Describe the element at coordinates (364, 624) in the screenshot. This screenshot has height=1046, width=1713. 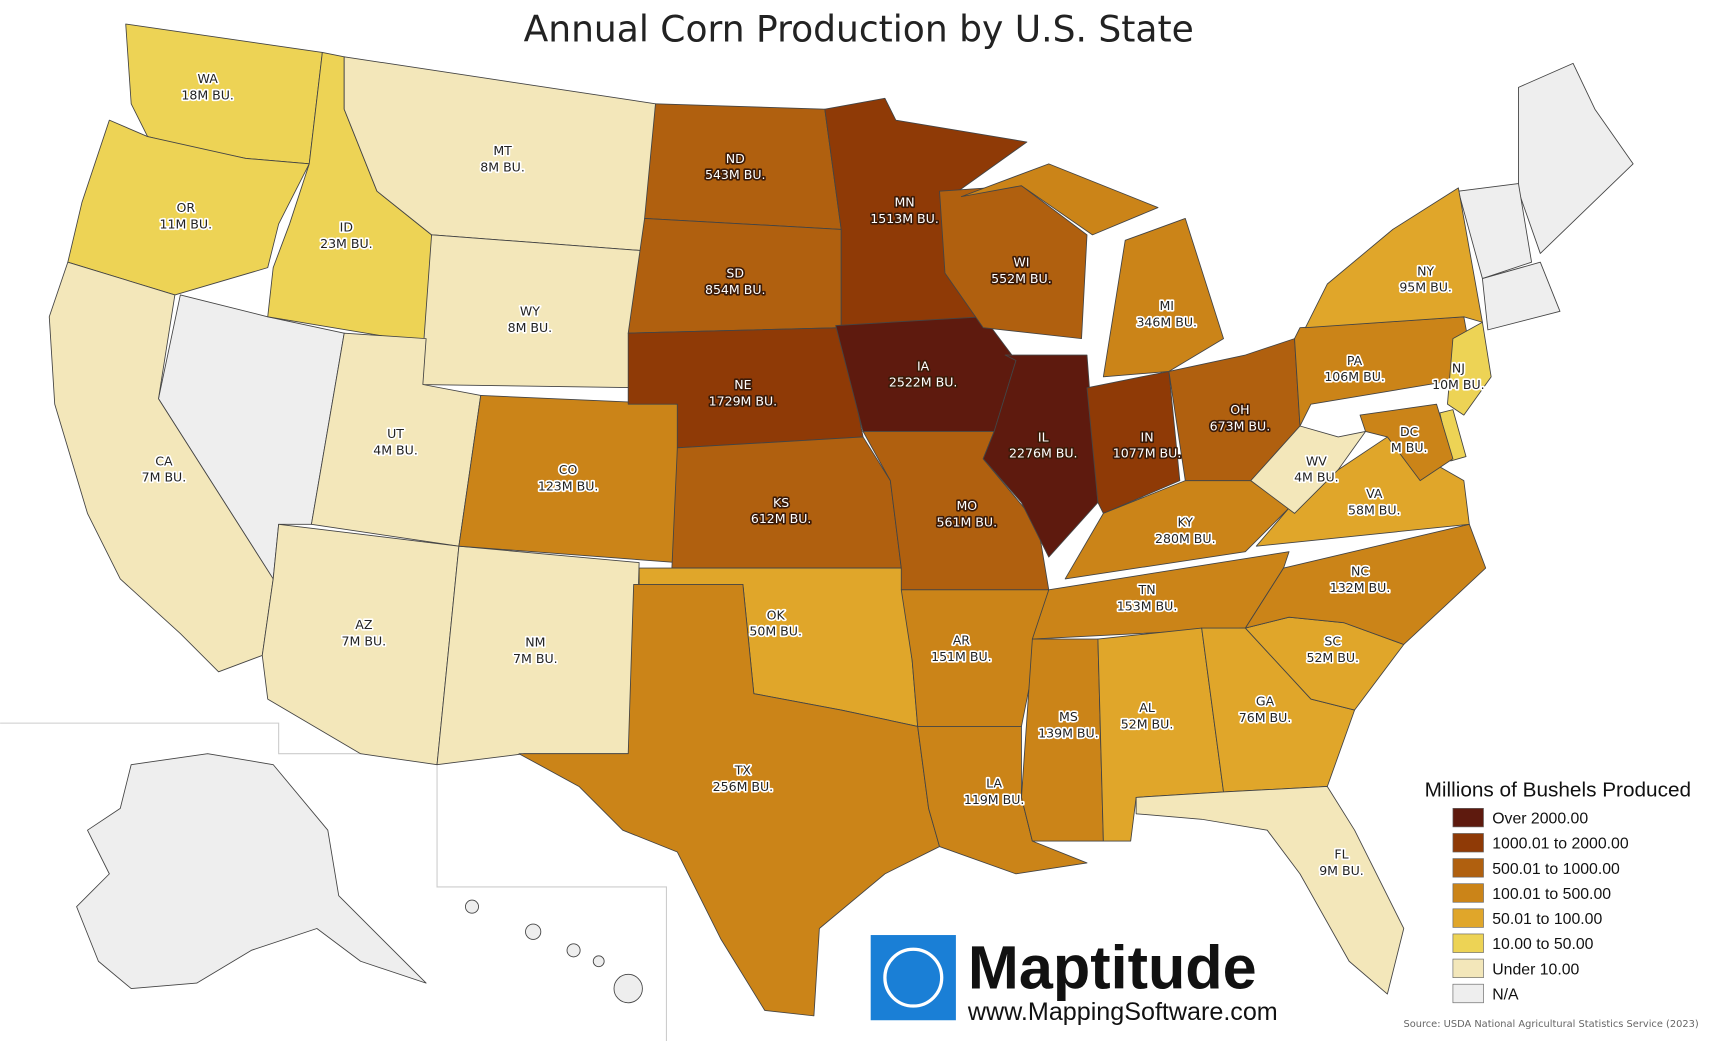
I see `state-abbr: AZ` at that location.